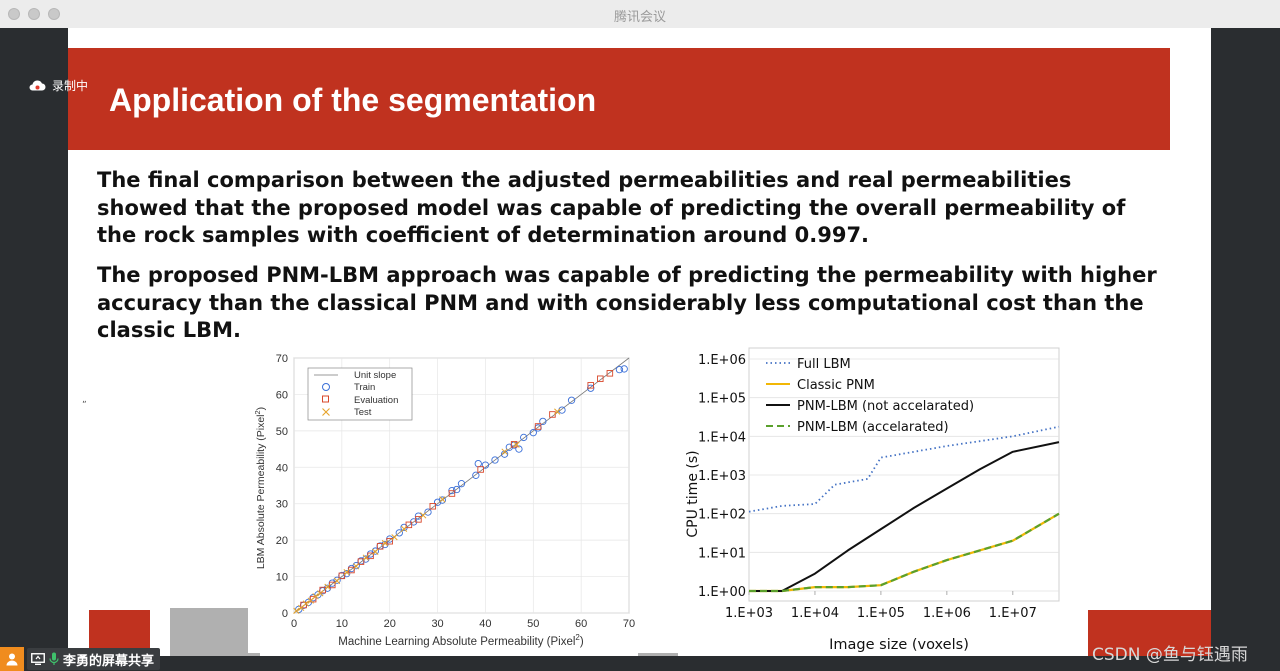 The width and height of the screenshot is (1280, 671). I want to click on cpu-x-tick-label: 1.E+07, so click(1013, 613).